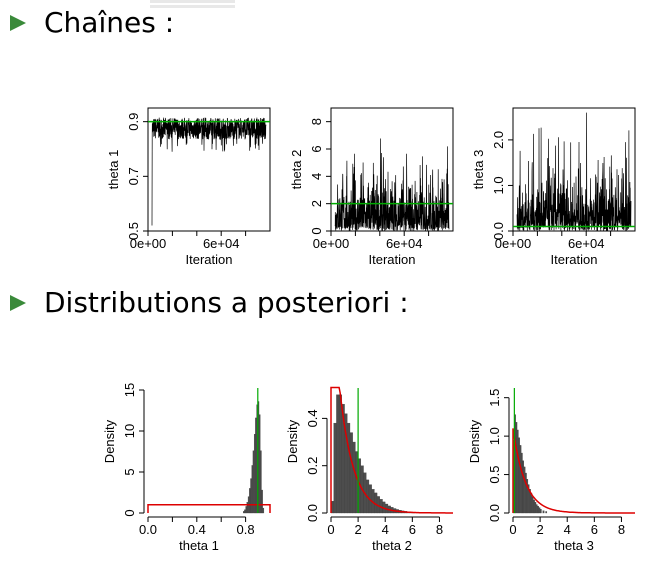 This screenshot has width=655, height=561. Describe the element at coordinates (316, 203) in the screenshot. I see `y-tick-label: 2` at that location.